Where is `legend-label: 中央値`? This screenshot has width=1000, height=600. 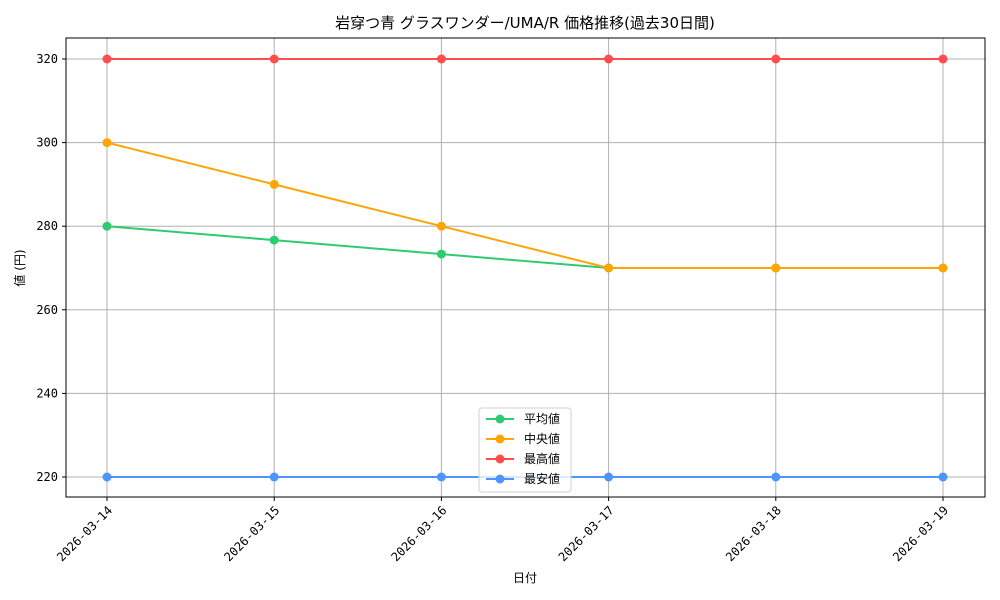 legend-label: 中央値 is located at coordinates (542, 438).